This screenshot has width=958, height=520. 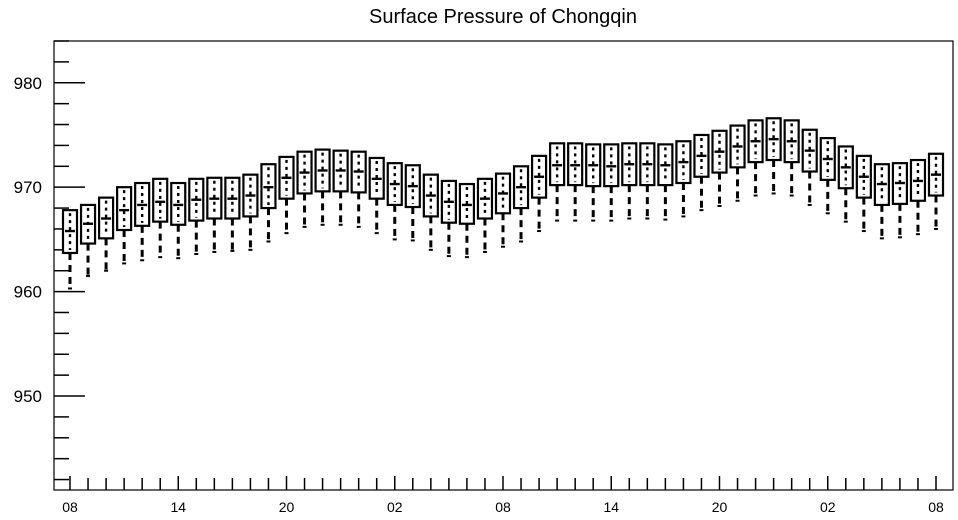 What do you see at coordinates (28, 187) in the screenshot?
I see `y-tick-label: 970` at bounding box center [28, 187].